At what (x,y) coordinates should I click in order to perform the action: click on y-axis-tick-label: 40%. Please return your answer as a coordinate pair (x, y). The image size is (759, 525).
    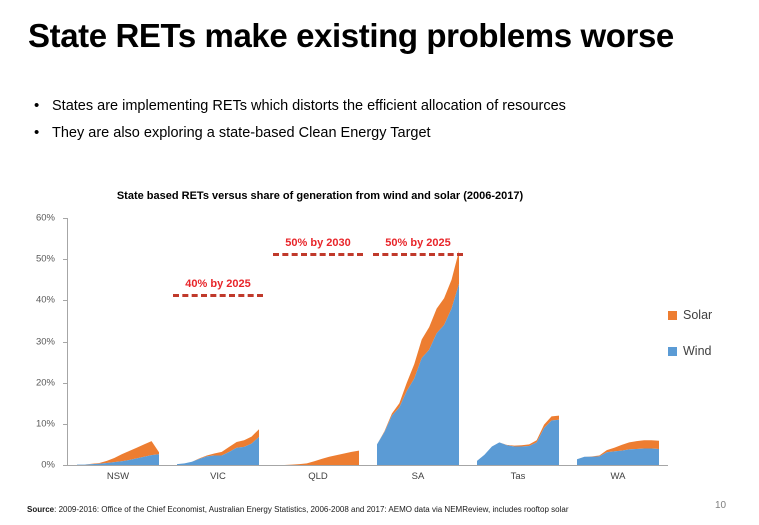
    Looking at the image, I should click on (45, 300).